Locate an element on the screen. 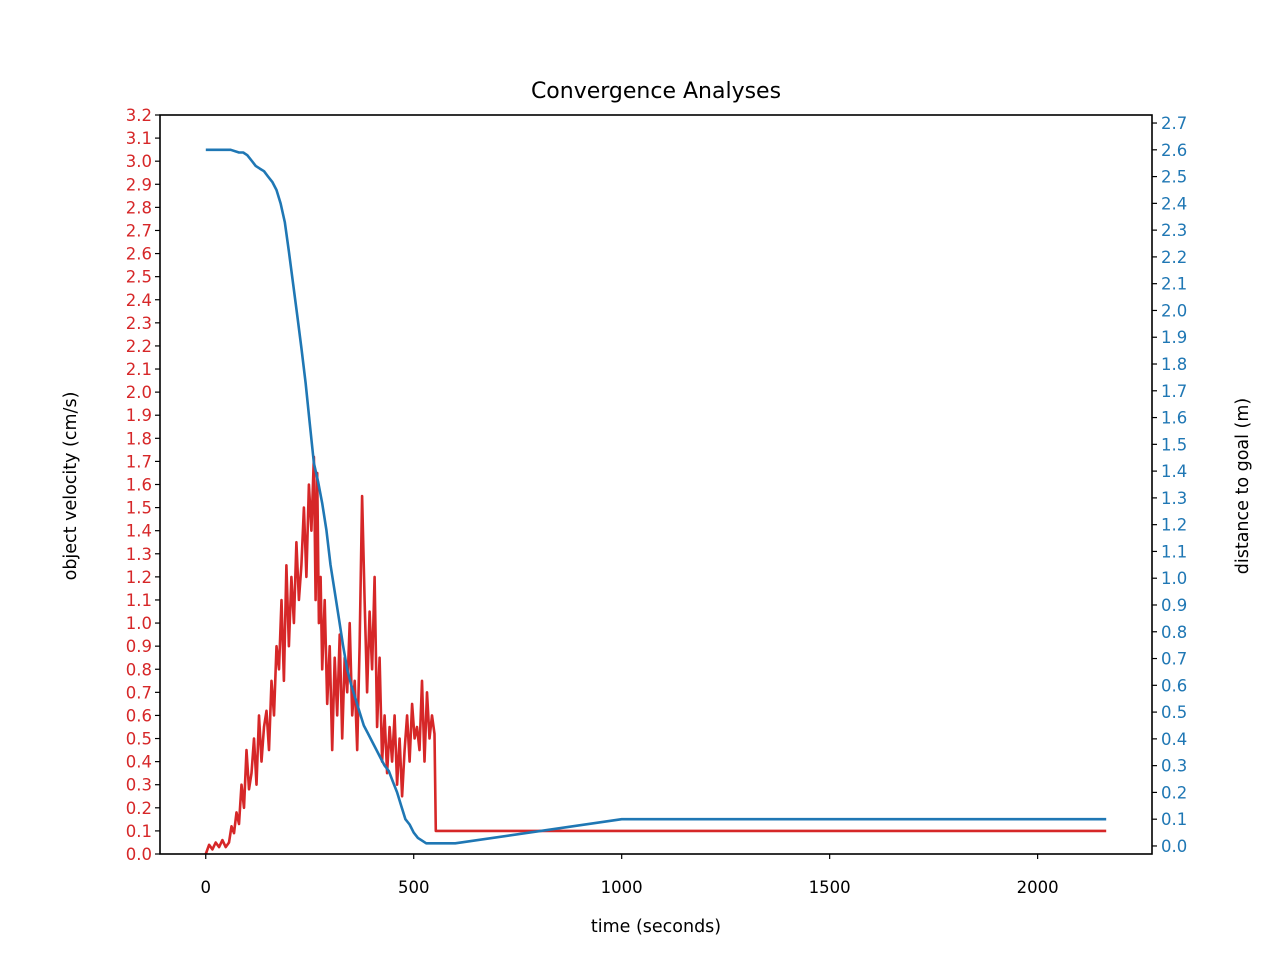 This screenshot has width=1280, height=960. left-tick-label: 0.4 is located at coordinates (139, 762).